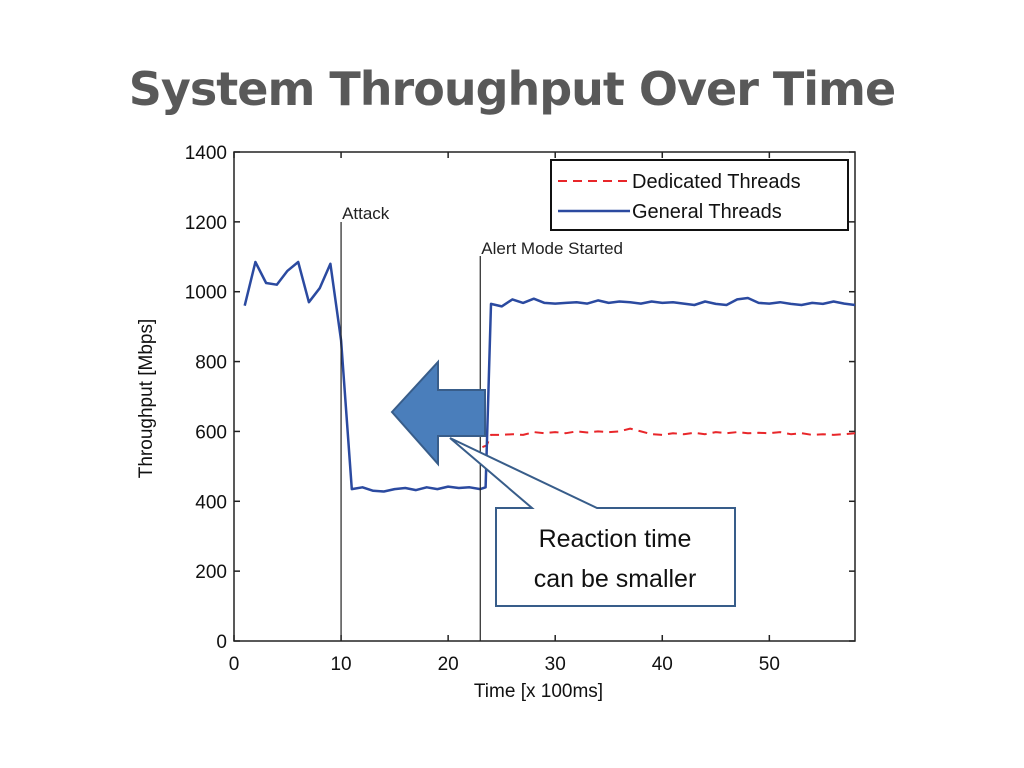  I want to click on legend-box, so click(699, 195).